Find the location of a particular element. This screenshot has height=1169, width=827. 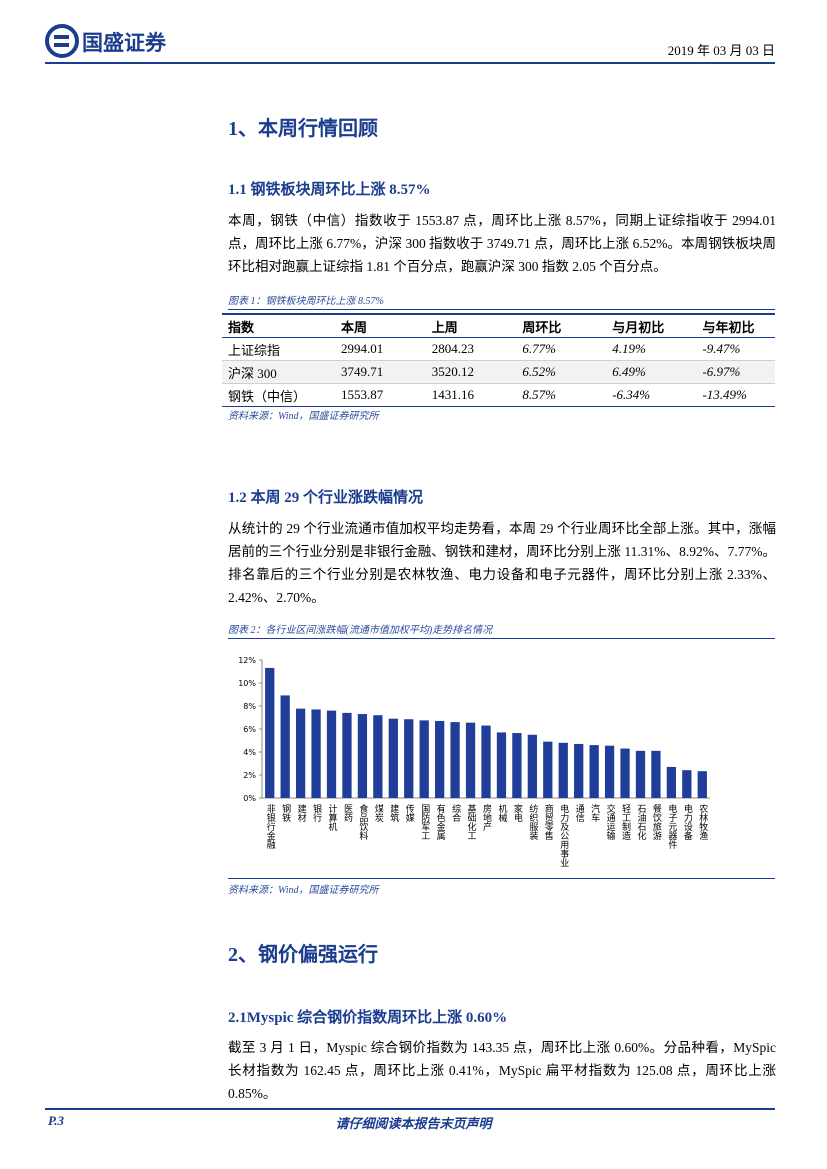

date: 2019 年 03 月 03 日 is located at coordinates (721, 50).